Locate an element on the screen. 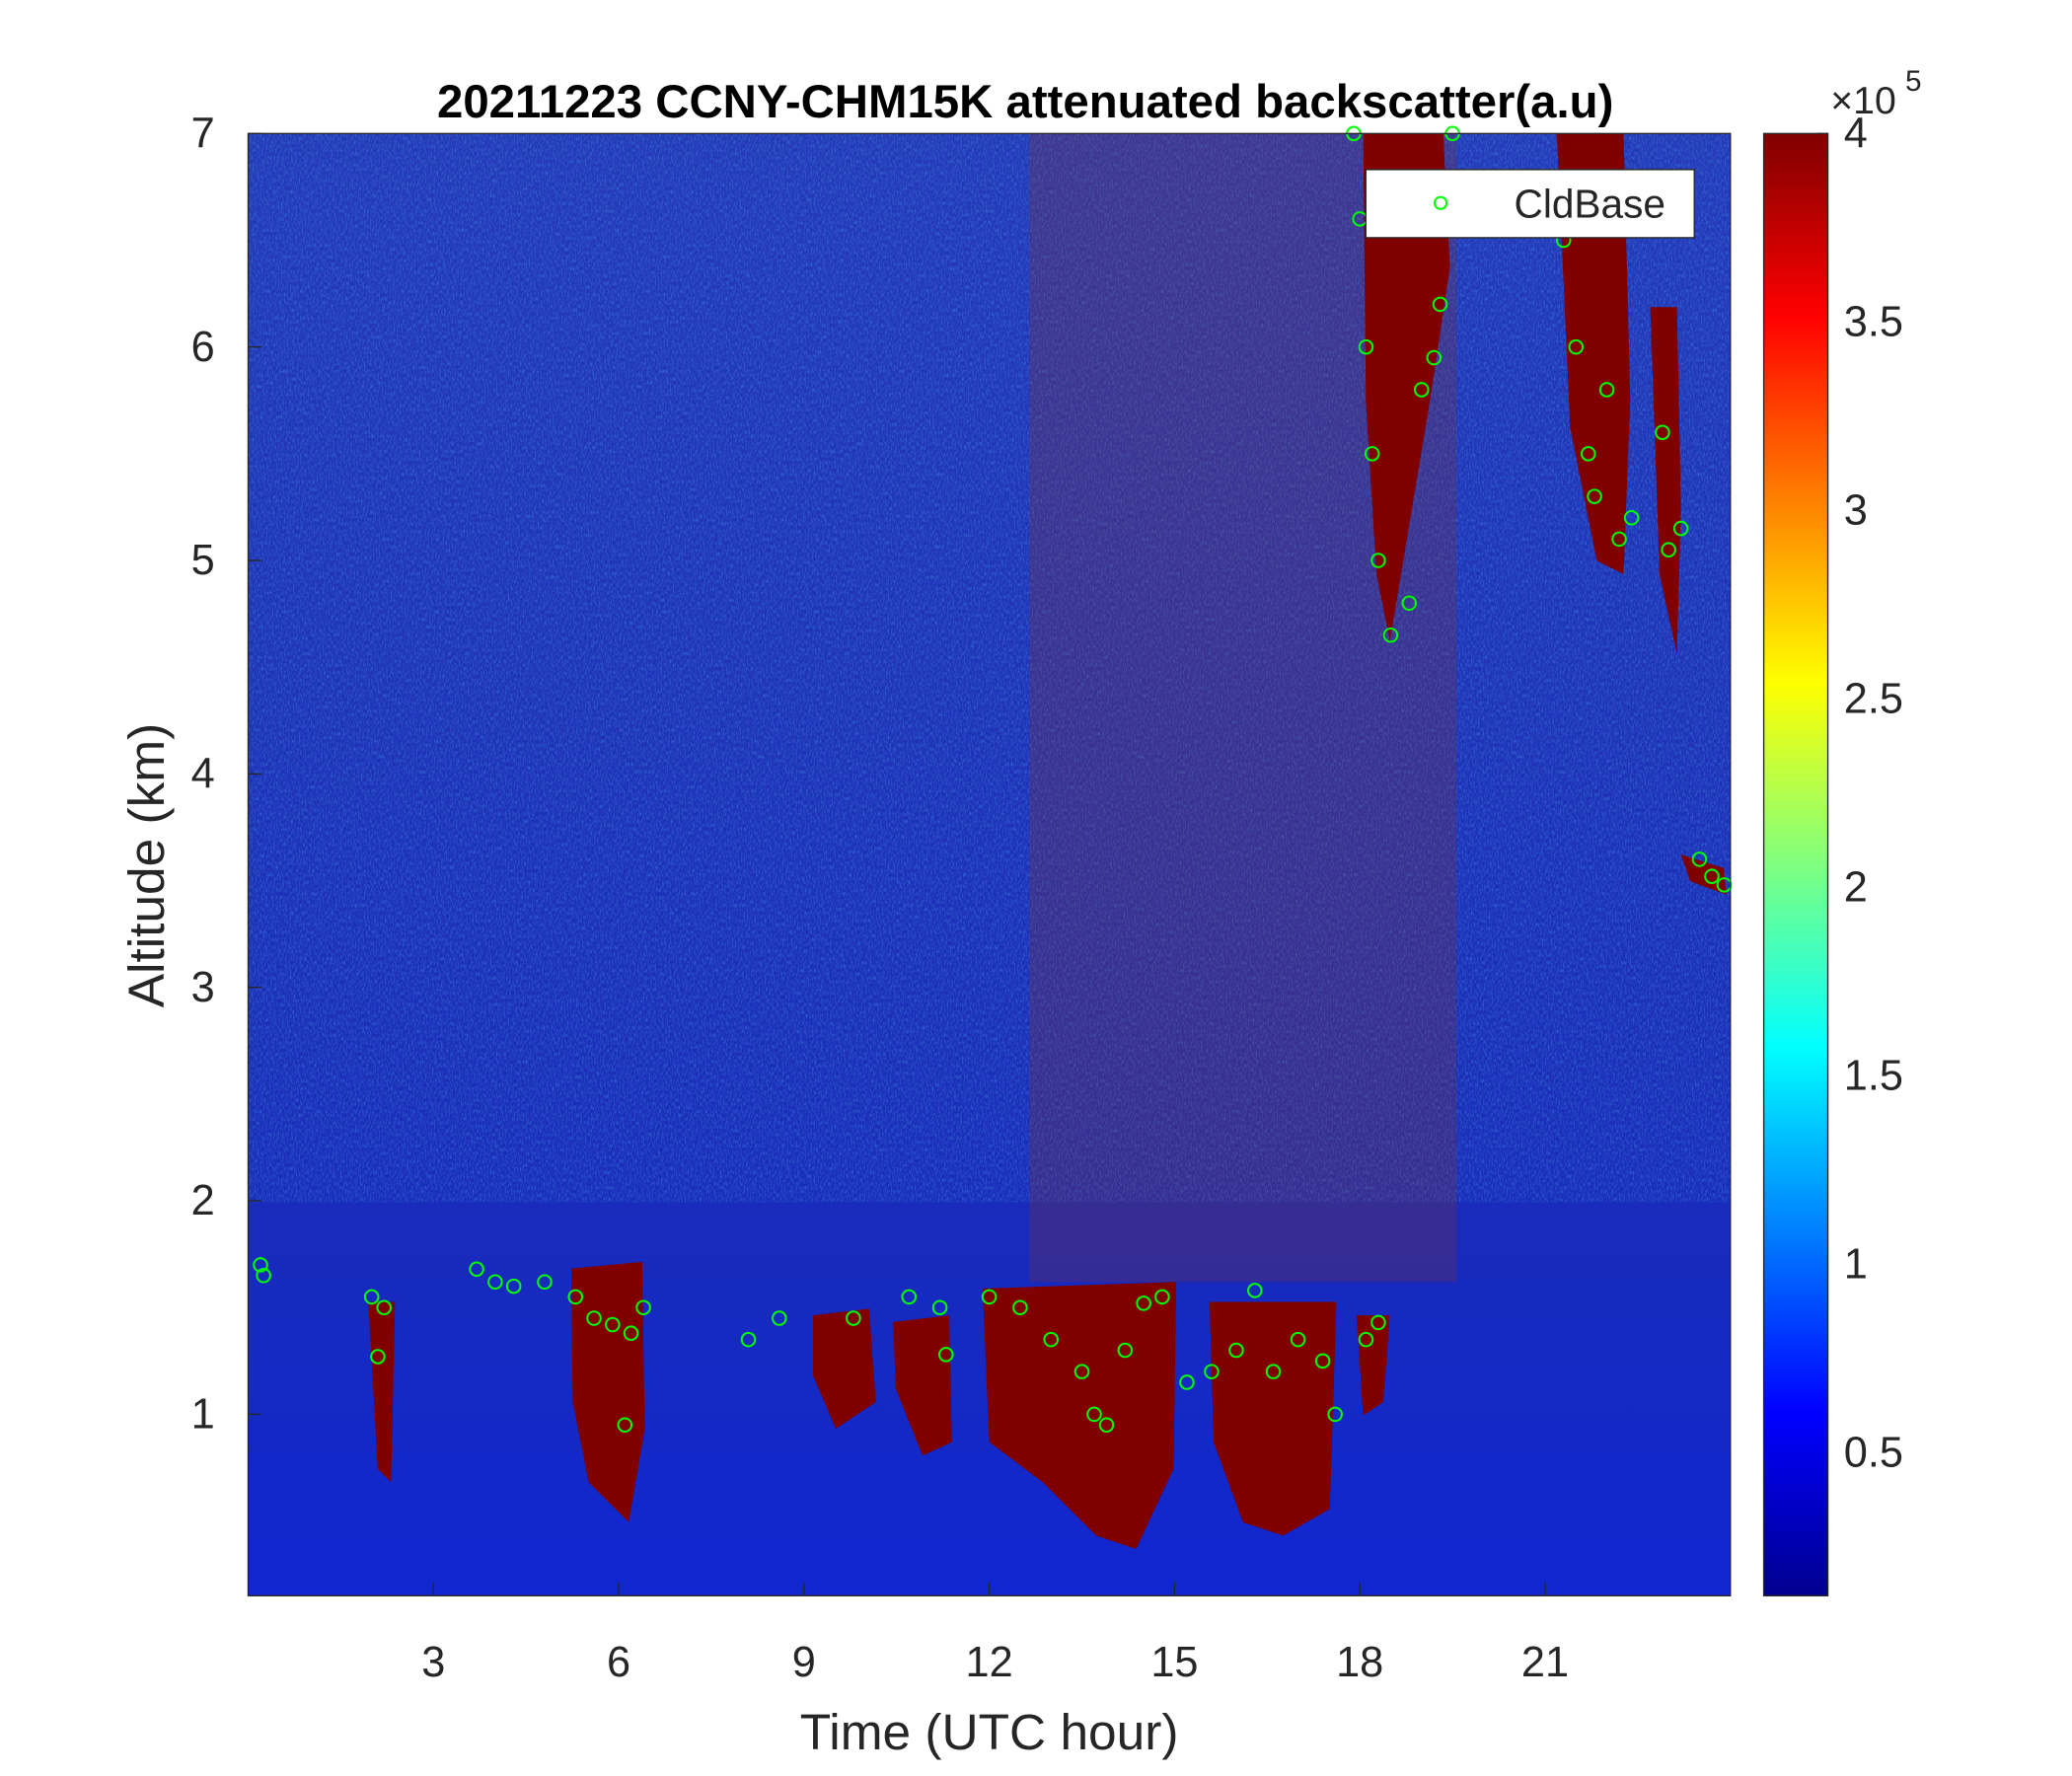 This screenshot has width=2072, height=1776. x-tick-label: 21 is located at coordinates (1545, 1662).